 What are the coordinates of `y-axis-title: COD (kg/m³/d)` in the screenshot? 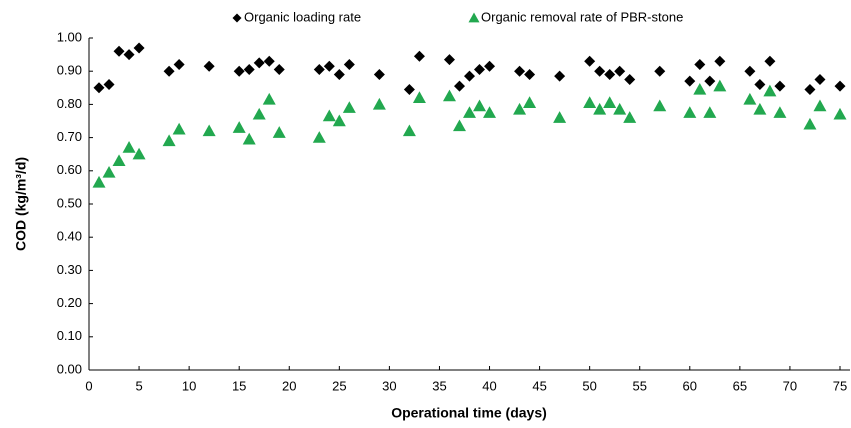 It's located at (21, 204).